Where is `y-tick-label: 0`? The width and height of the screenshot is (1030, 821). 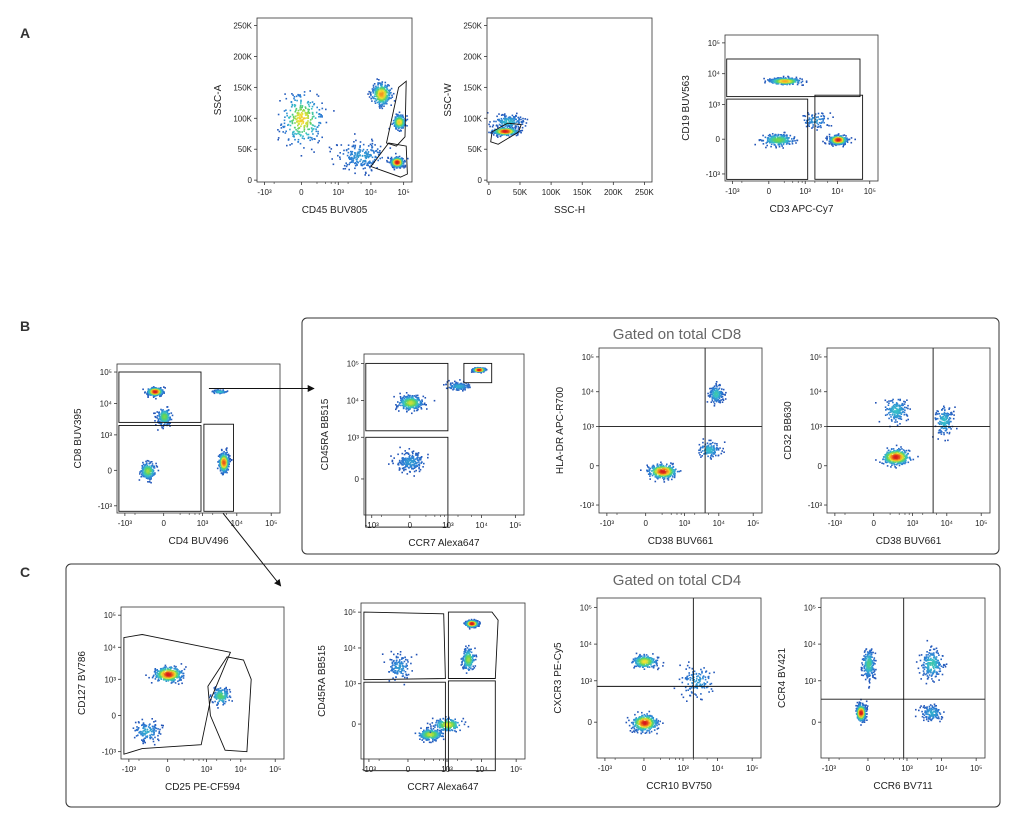 y-tick-label: 0 is located at coordinates (110, 470).